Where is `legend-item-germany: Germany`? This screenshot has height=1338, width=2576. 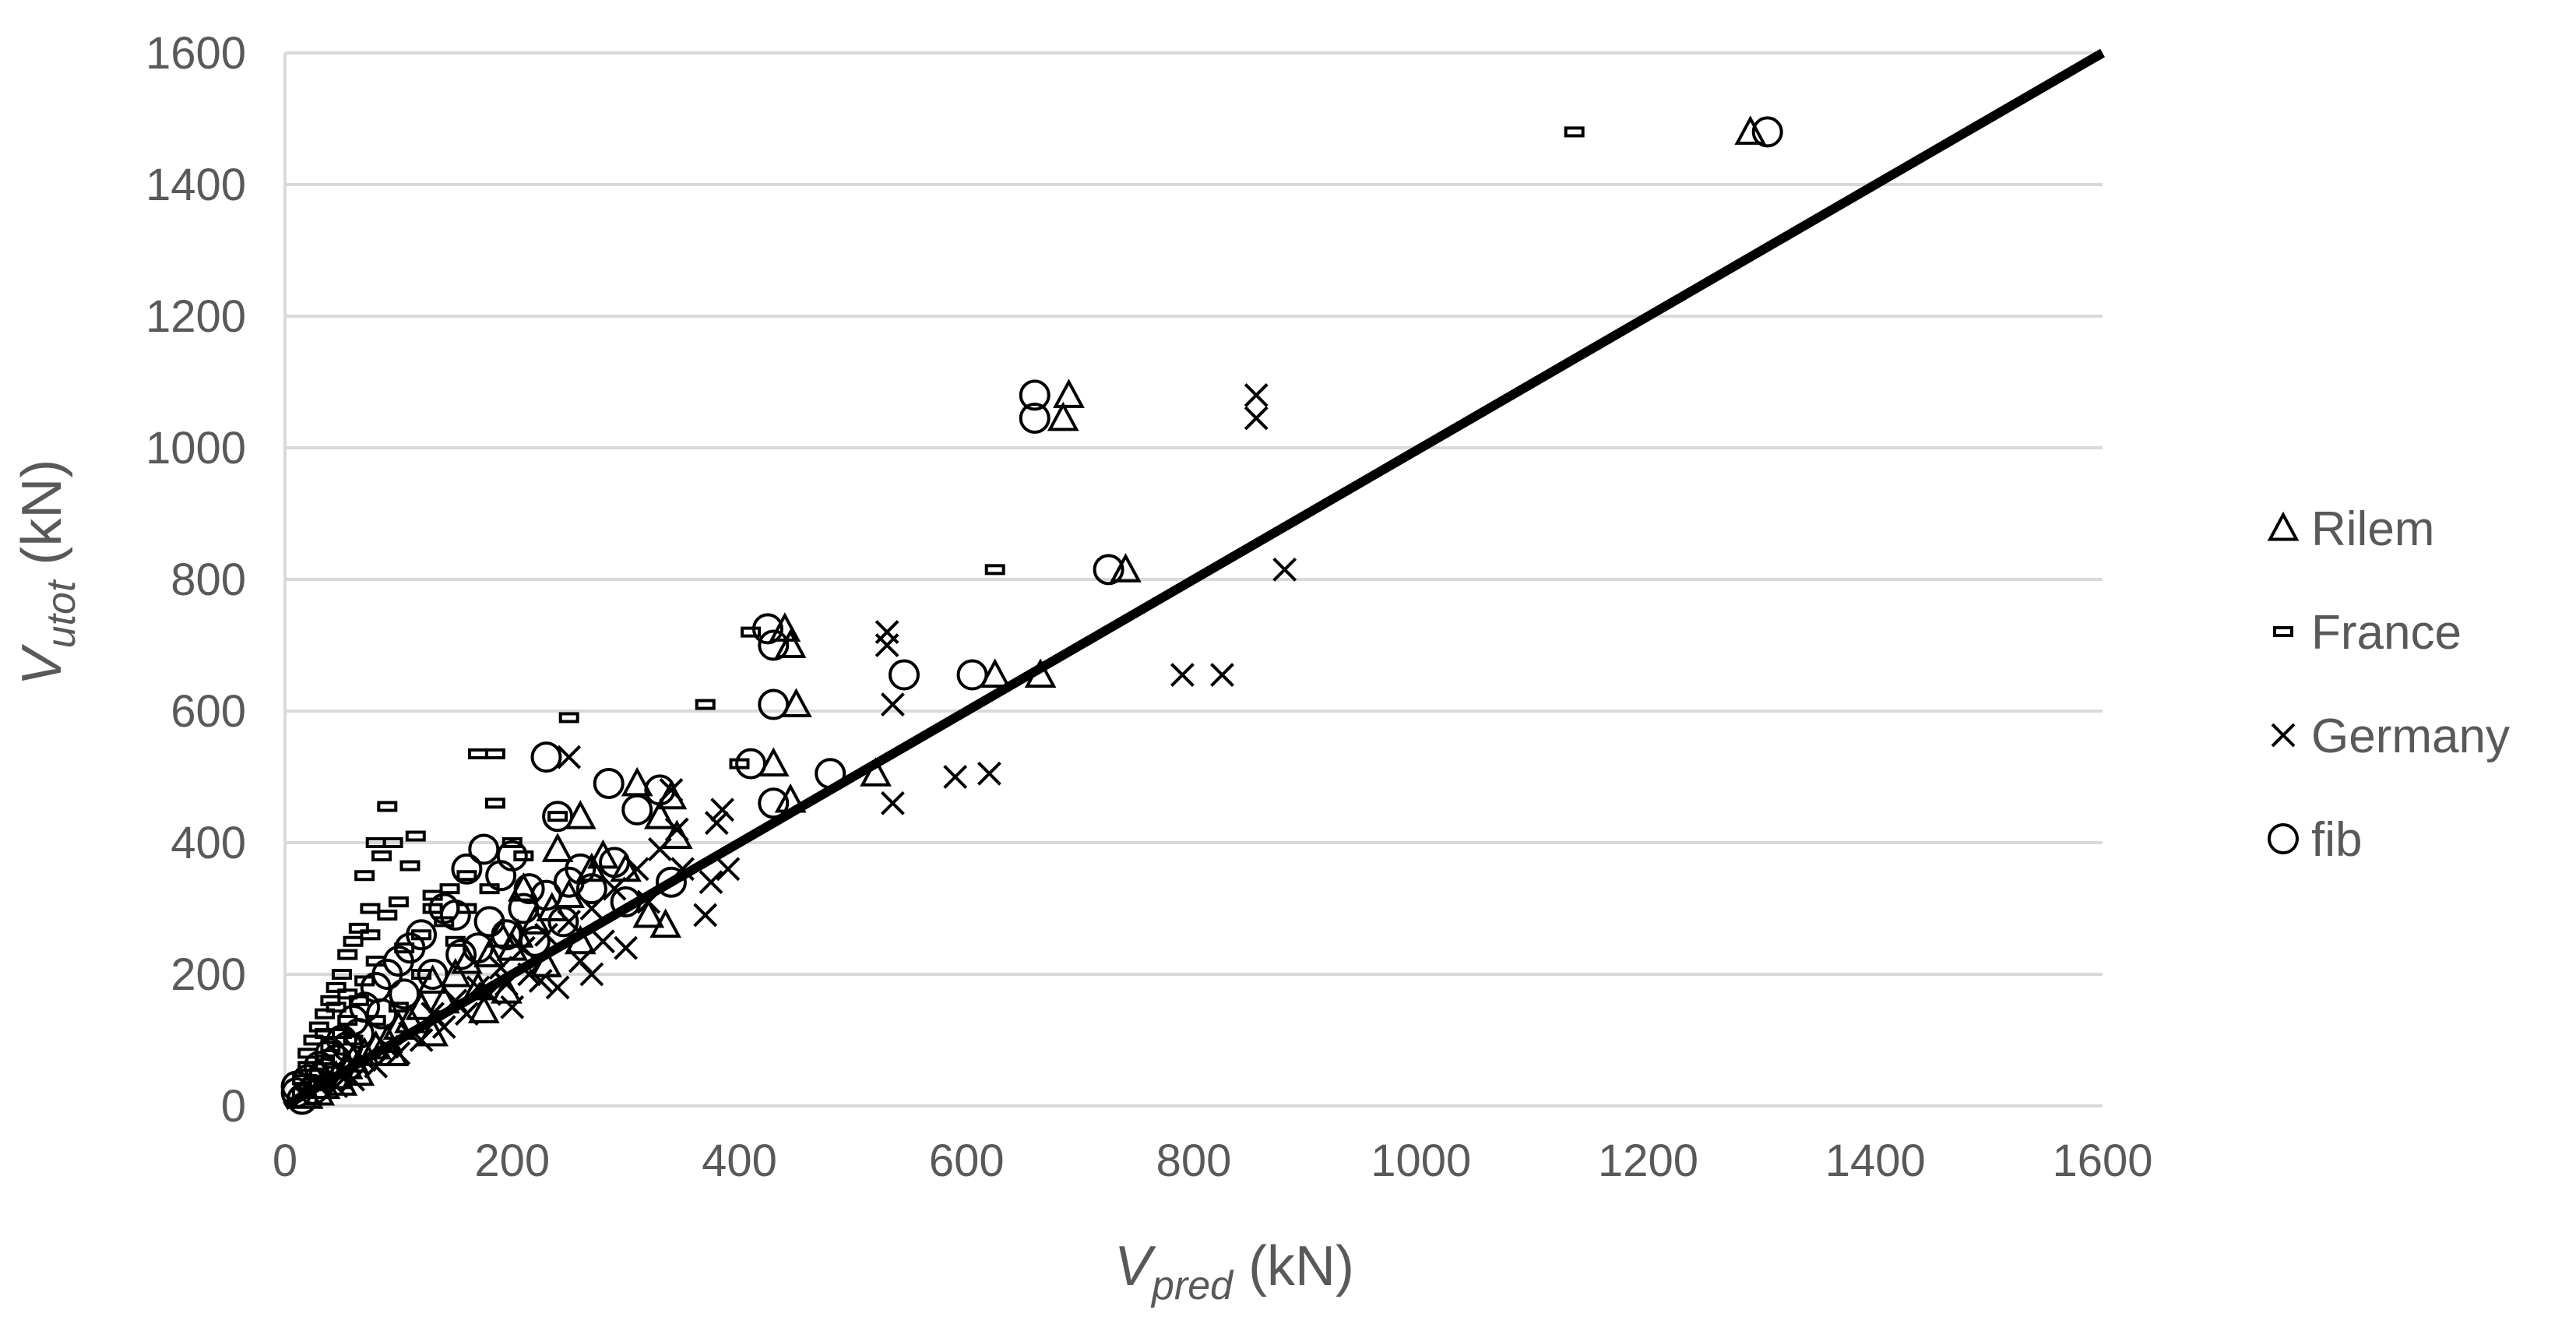 legend-item-germany: Germany is located at coordinates (2390, 736).